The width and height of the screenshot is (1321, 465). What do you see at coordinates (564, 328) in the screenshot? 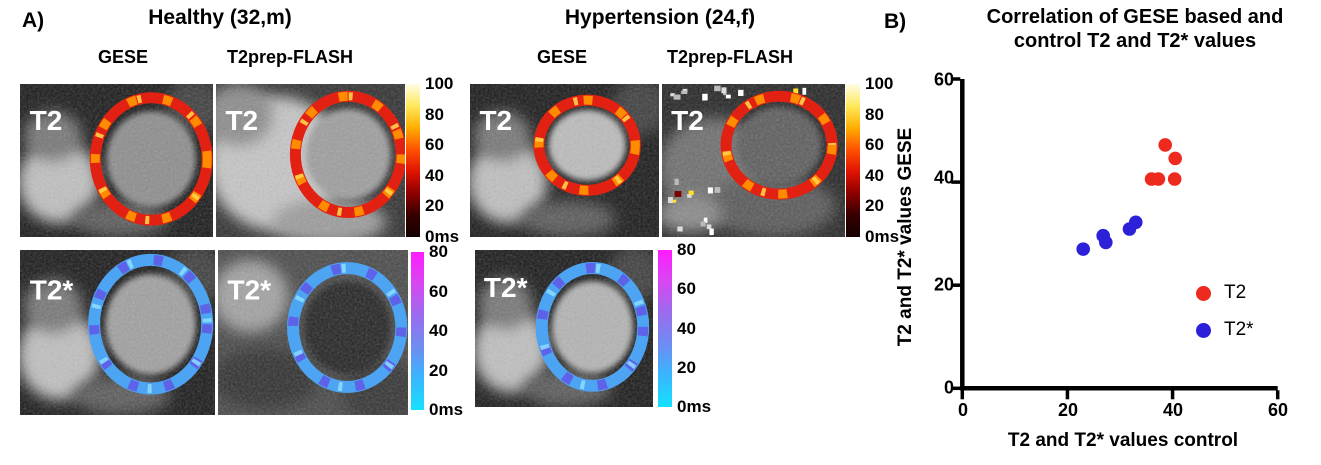
I see `mri-image-hyp-gese-t2star: T2*` at bounding box center [564, 328].